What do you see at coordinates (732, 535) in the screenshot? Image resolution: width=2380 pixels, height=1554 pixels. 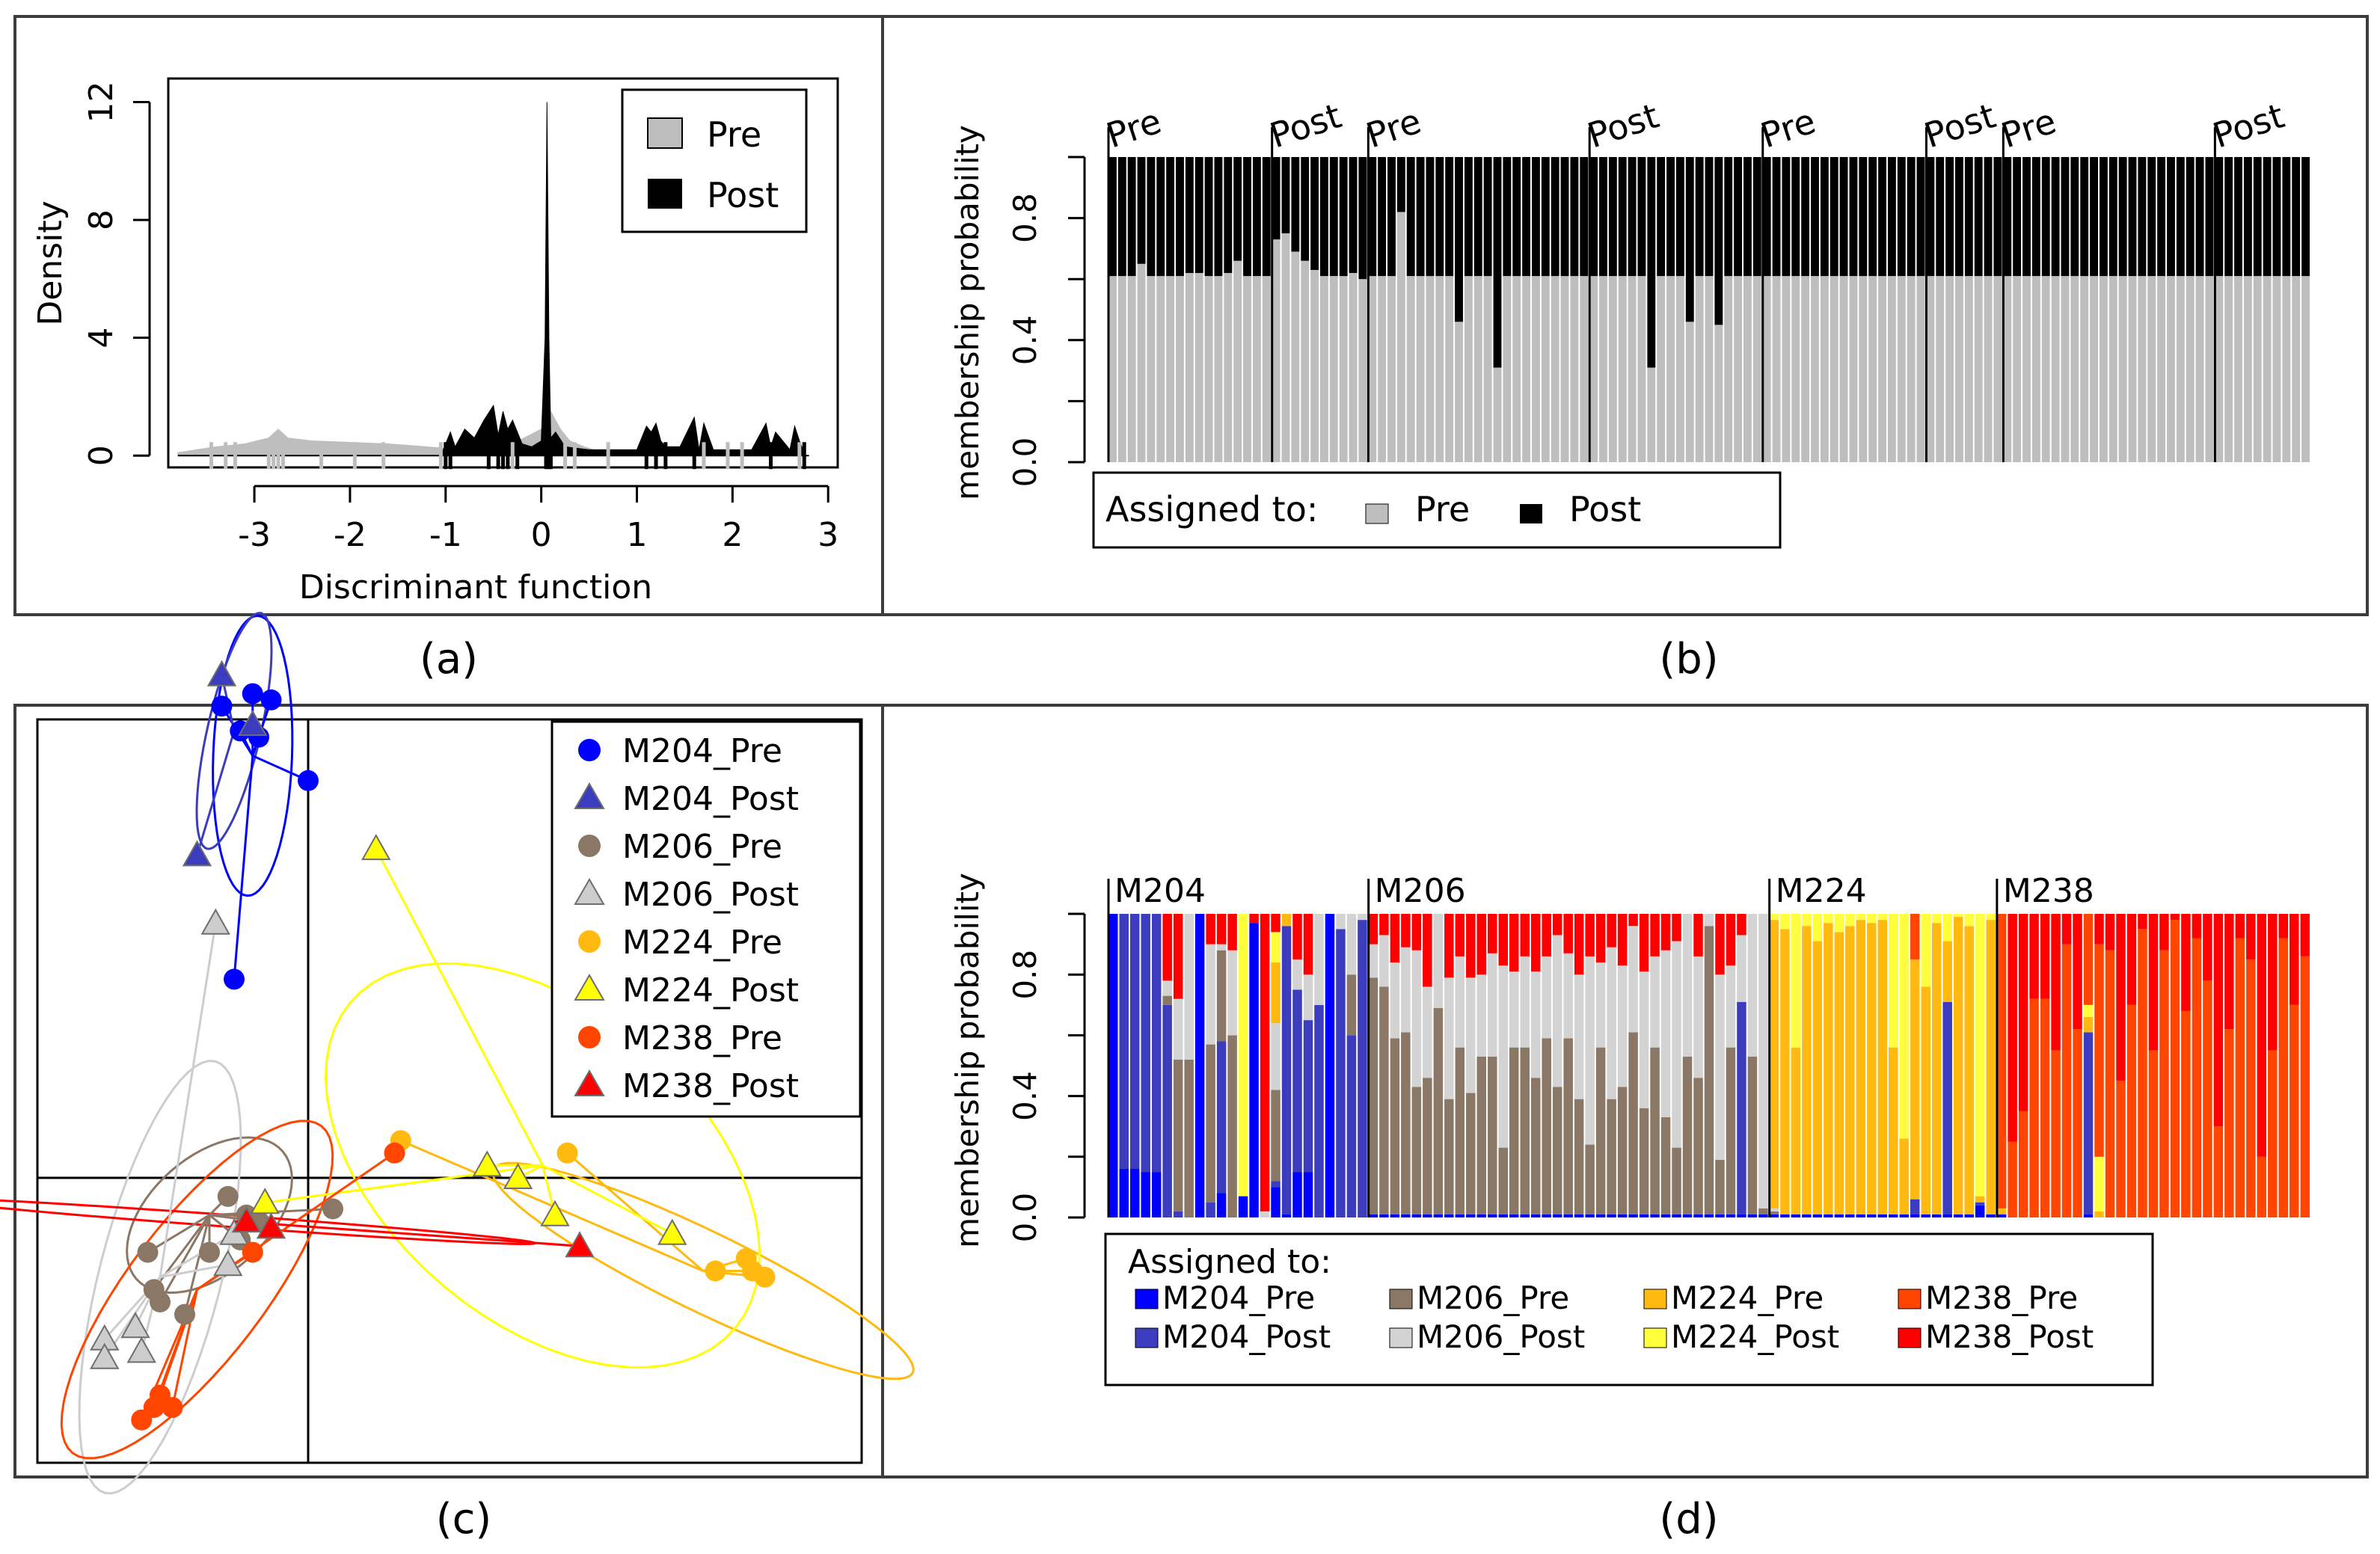 I see `density-x-tick-label: 2` at bounding box center [732, 535].